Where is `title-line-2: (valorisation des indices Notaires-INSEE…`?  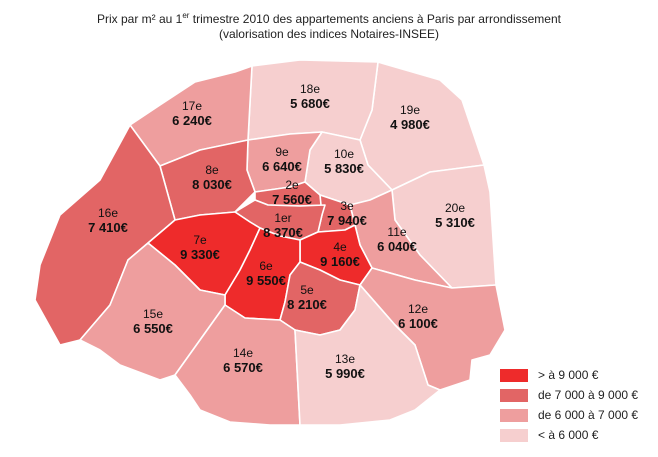
title-line-2: (valorisation des indices Notaires-INSEE… is located at coordinates (329, 34).